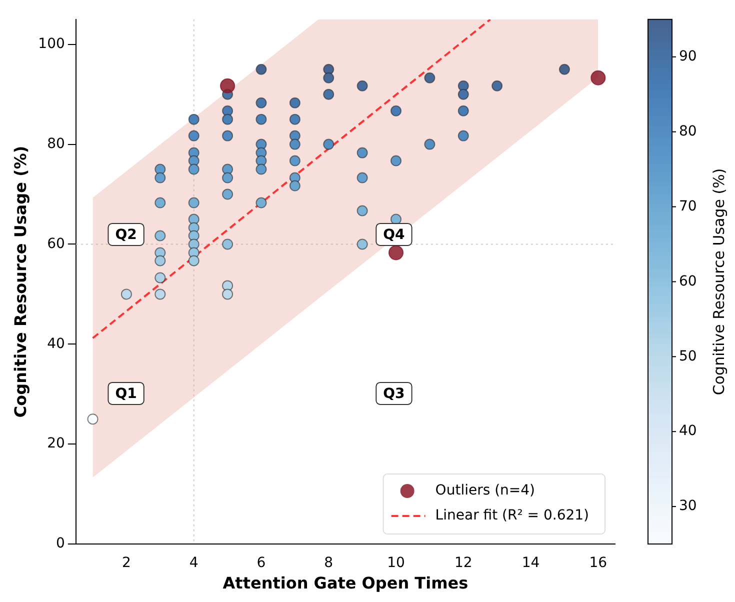  I want to click on color-bar-label: 60, so click(688, 281).